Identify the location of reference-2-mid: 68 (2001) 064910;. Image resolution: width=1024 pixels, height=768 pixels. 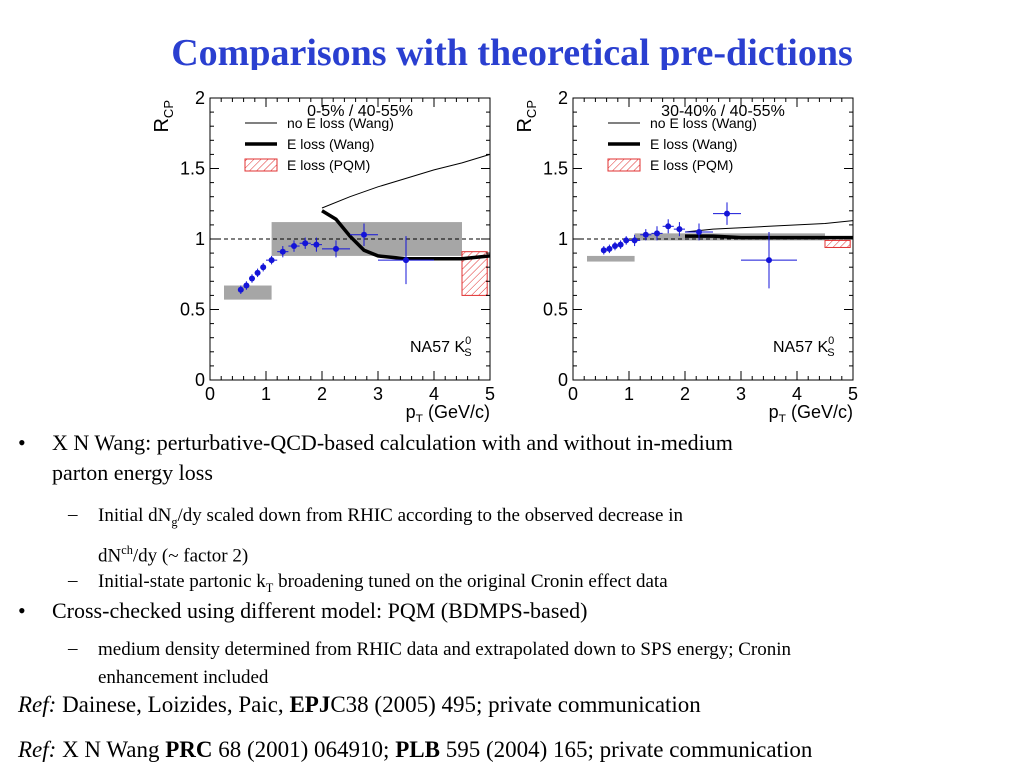
(304, 749).